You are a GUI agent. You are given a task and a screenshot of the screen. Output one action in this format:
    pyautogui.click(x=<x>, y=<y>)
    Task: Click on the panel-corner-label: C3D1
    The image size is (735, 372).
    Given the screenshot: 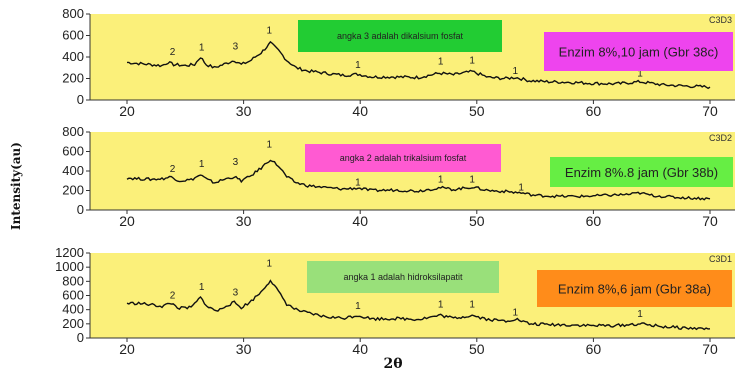 What is the action you would take?
    pyautogui.click(x=720, y=259)
    